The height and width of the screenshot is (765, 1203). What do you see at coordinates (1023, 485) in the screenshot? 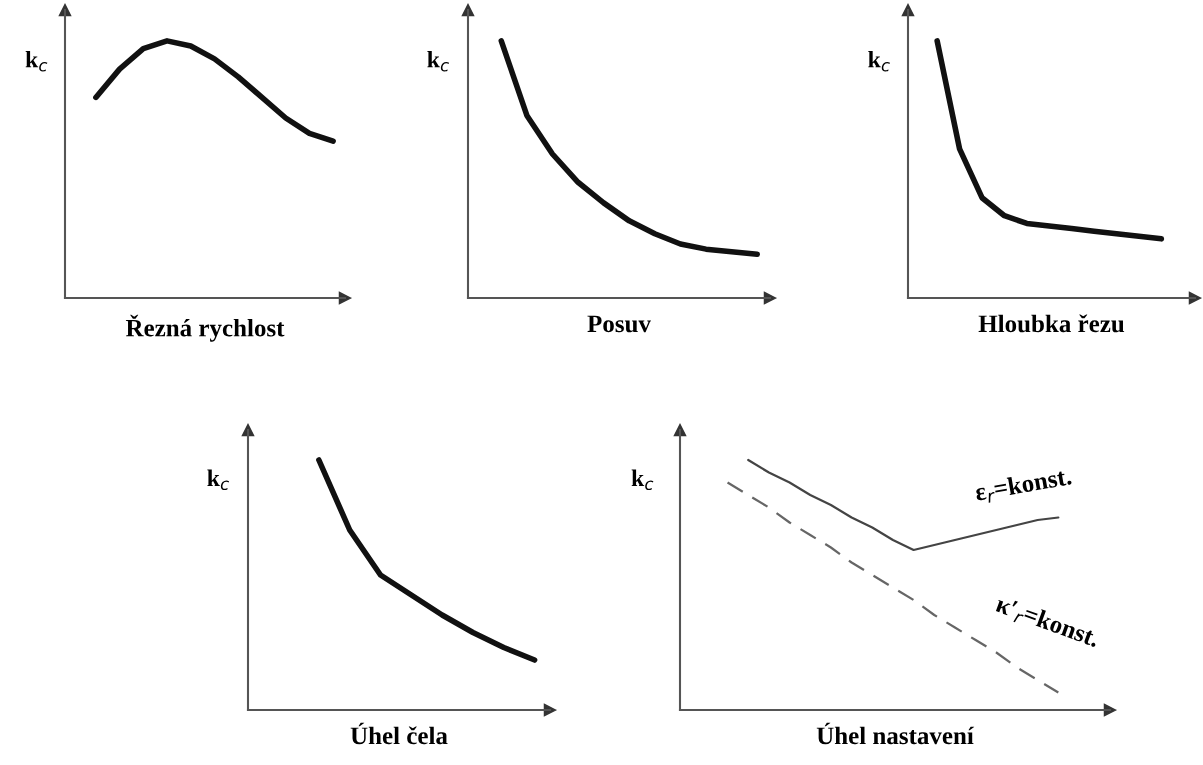
I see `annotation: ε$_{r}$=konst.` at bounding box center [1023, 485].